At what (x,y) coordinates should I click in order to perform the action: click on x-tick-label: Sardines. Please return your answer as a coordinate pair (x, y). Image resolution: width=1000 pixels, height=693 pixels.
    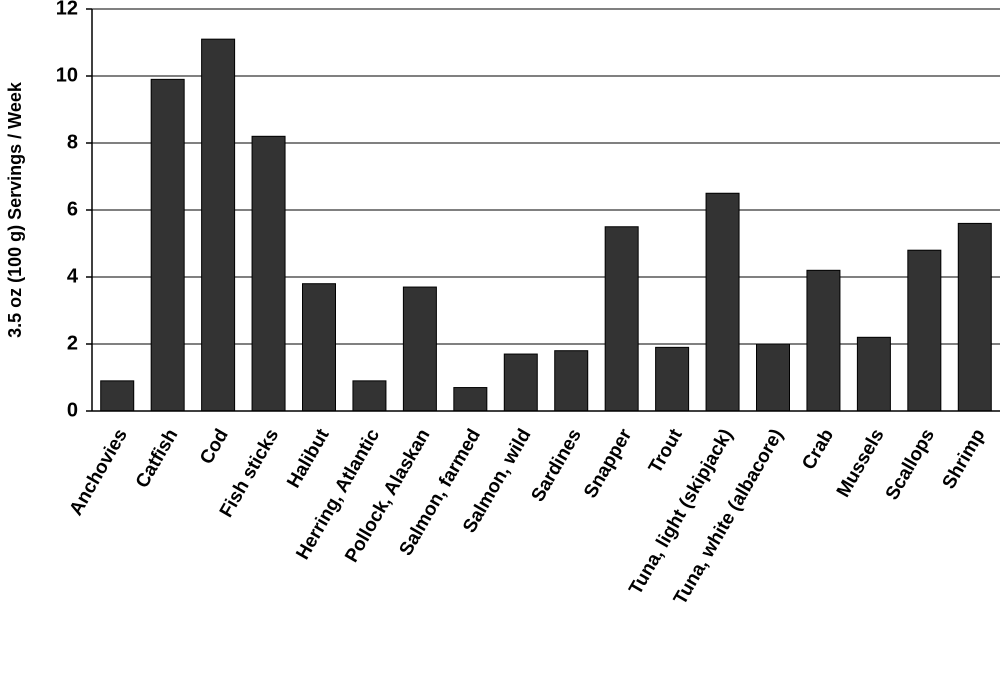
    Looking at the image, I should click on (557, 466).